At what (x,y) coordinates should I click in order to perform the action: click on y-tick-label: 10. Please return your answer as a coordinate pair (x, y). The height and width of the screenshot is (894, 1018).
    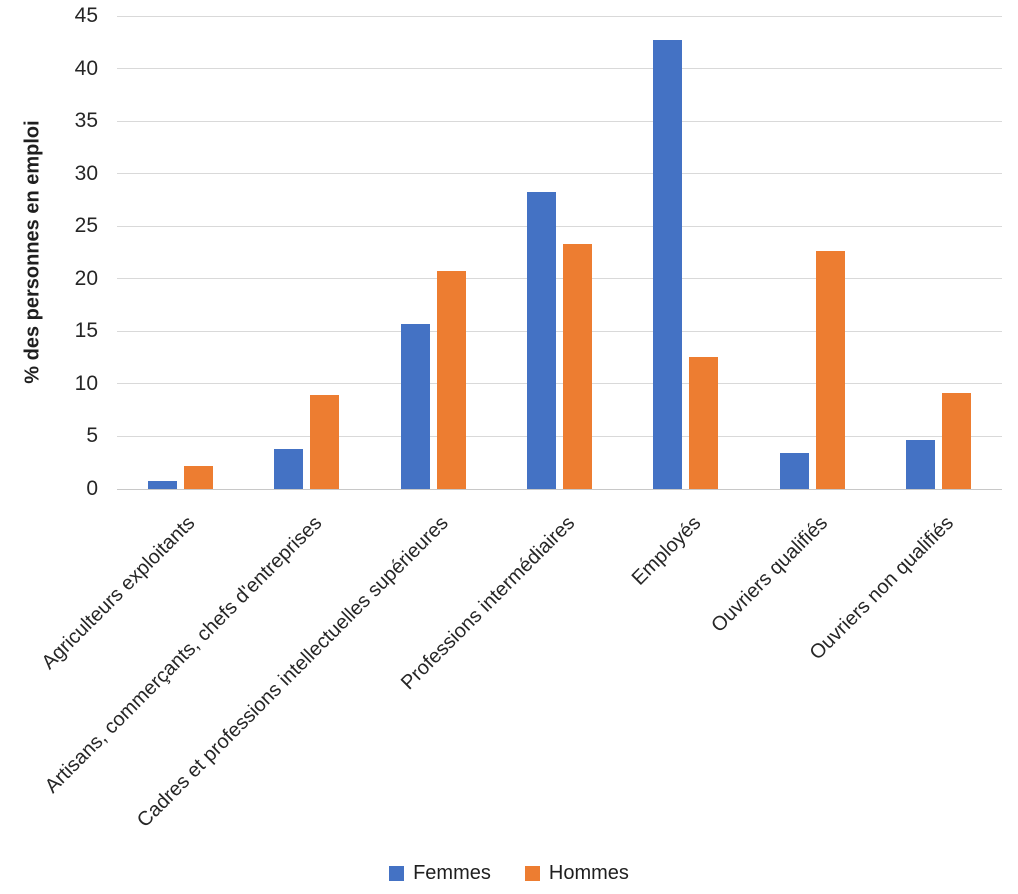
    Looking at the image, I should click on (86, 383).